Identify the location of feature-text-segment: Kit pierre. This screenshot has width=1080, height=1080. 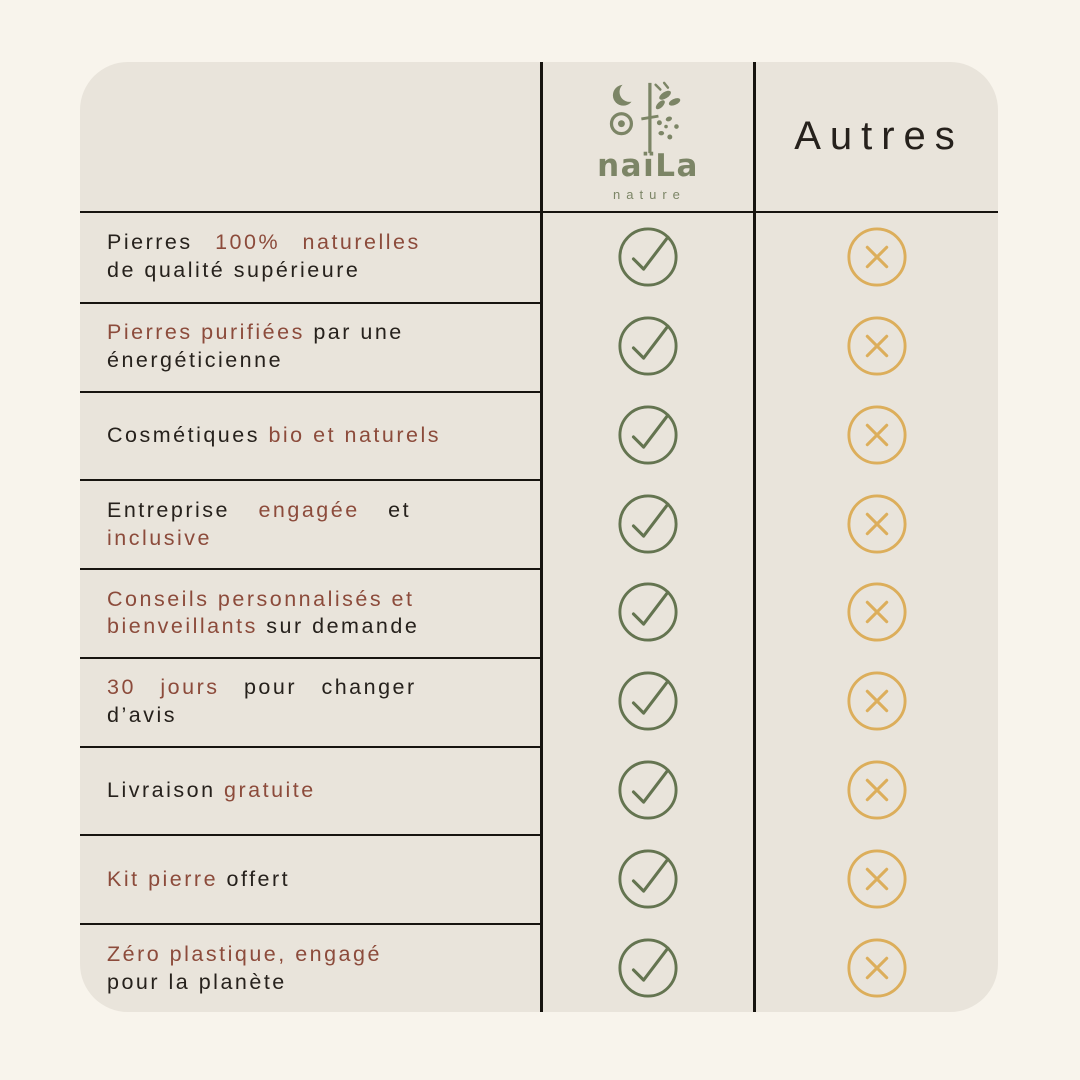
(163, 878).